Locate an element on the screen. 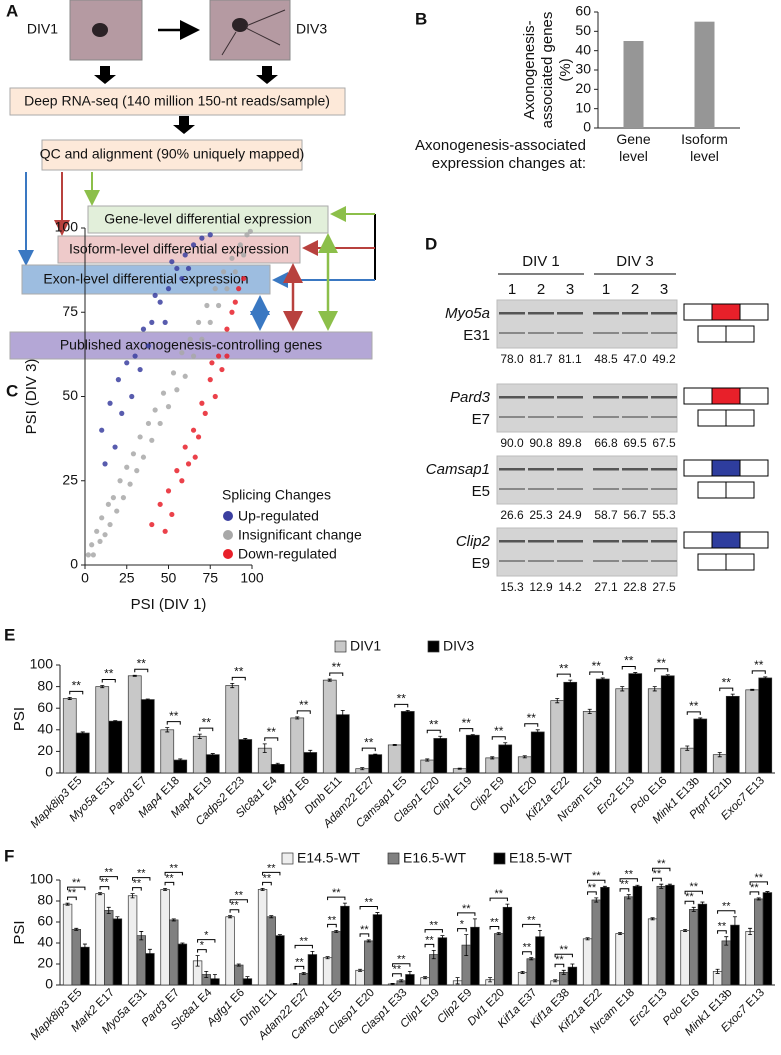 The image size is (781, 1055). y-tick-label: 25 is located at coordinates (70, 479).